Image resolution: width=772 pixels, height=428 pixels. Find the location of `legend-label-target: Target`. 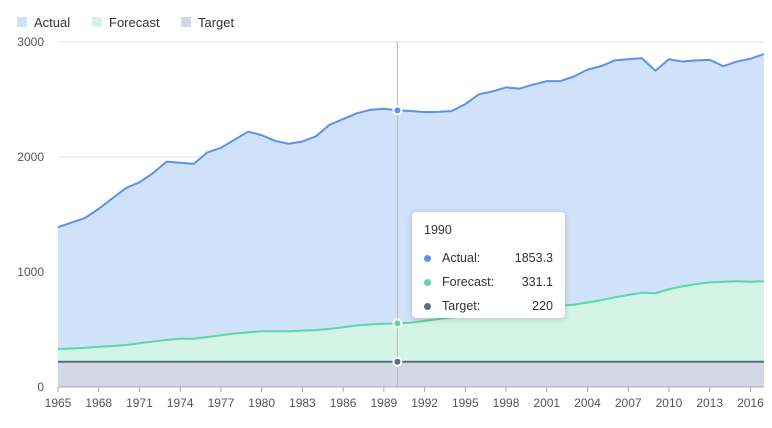

legend-label-target: Target is located at coordinates (216, 22).